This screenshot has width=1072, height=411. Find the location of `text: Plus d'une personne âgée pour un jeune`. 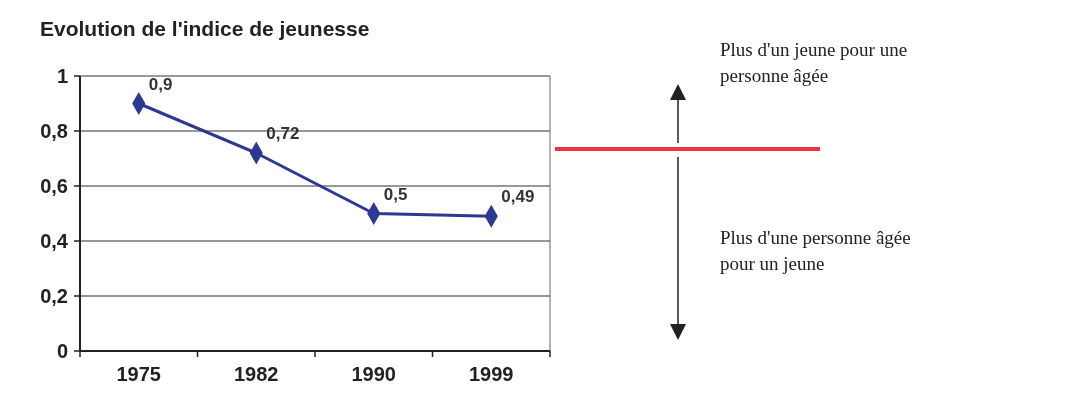

text: Plus d'une personne âgée pour un jeune is located at coordinates (815, 250).